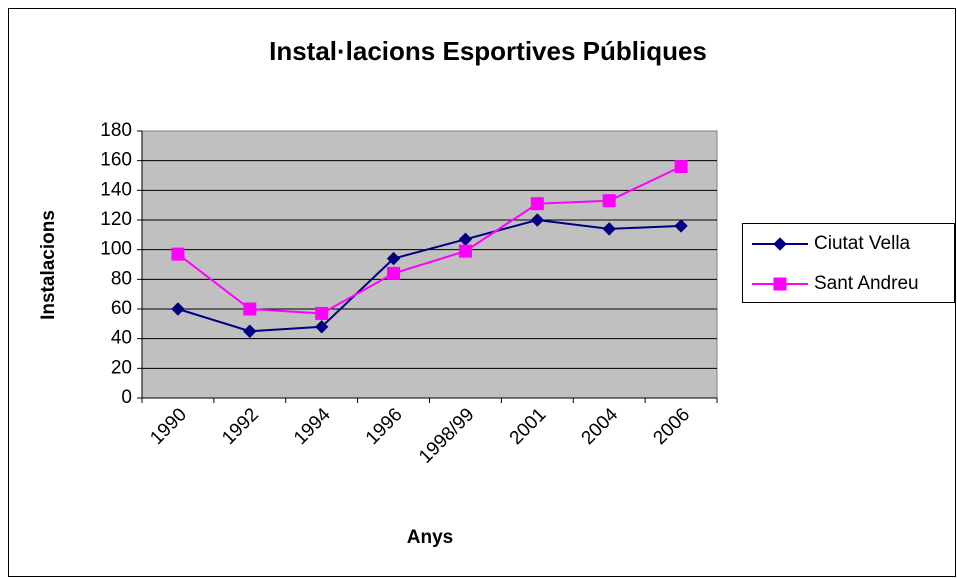 Image resolution: width=957 pixels, height=578 pixels. What do you see at coordinates (488, 51) in the screenshot?
I see `chart-title: Instal·lacions Esportives Públiques` at bounding box center [488, 51].